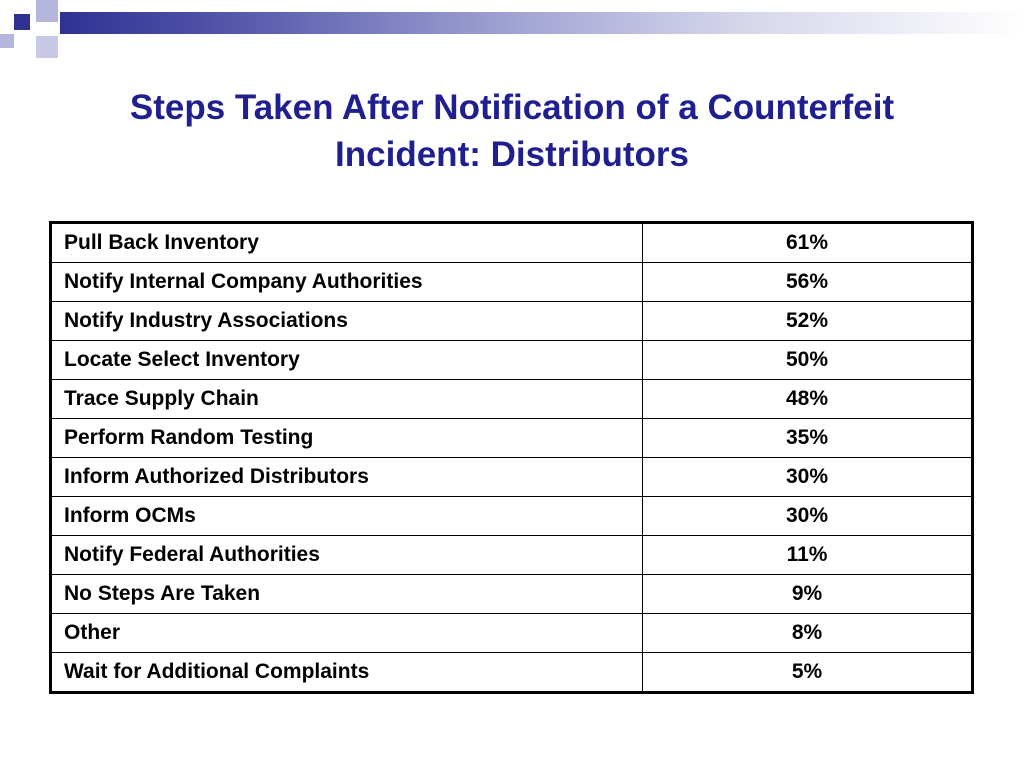 The width and height of the screenshot is (1024, 768). Describe the element at coordinates (807, 438) in the screenshot. I see `row-value: 35%` at that location.